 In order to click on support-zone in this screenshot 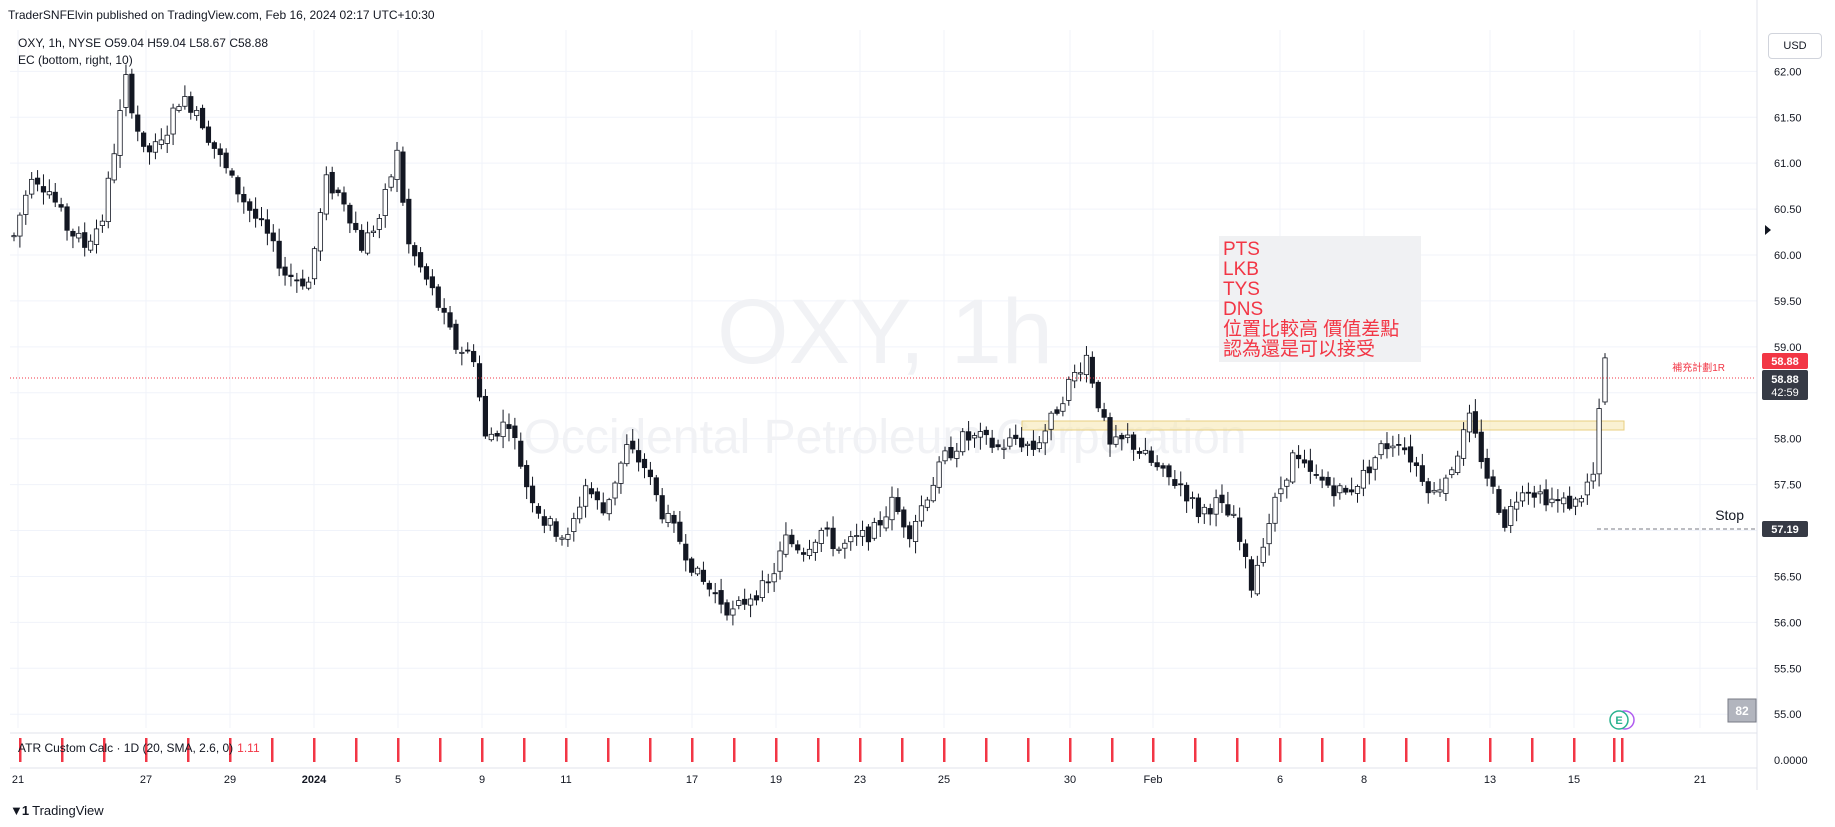, I will do `click(1323, 425)`.